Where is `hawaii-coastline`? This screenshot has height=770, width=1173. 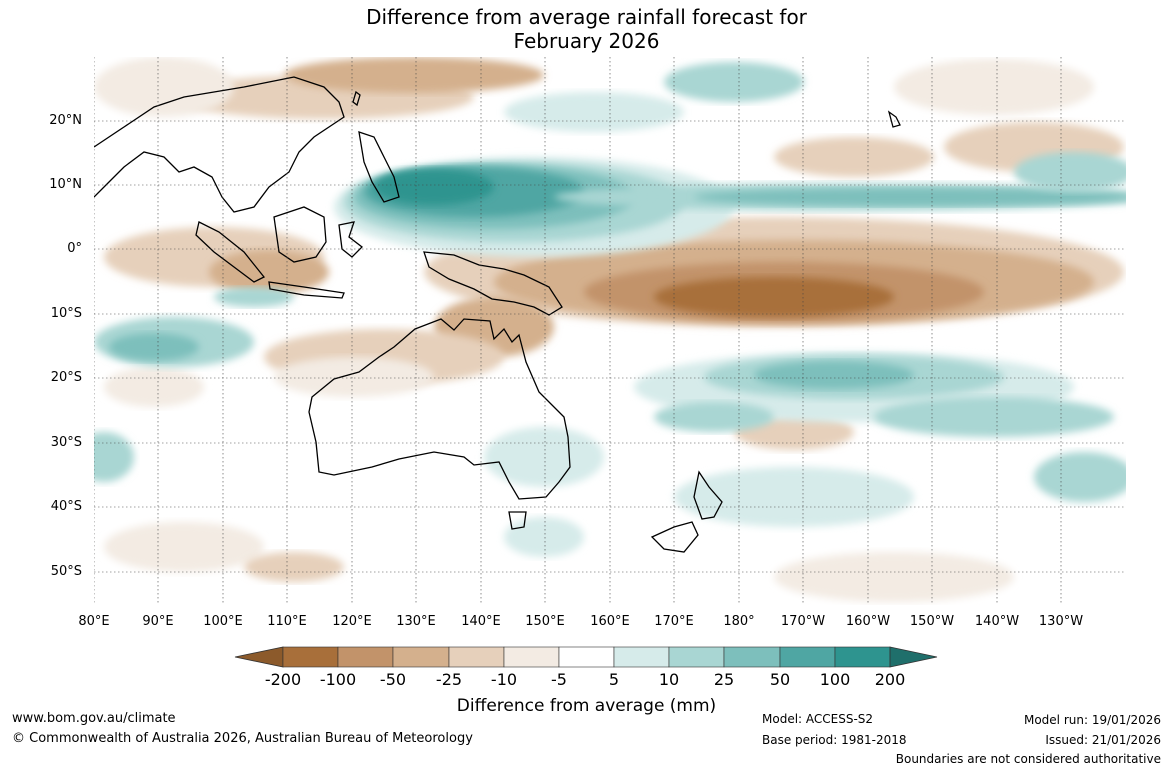 hawaii-coastline is located at coordinates (894, 119).